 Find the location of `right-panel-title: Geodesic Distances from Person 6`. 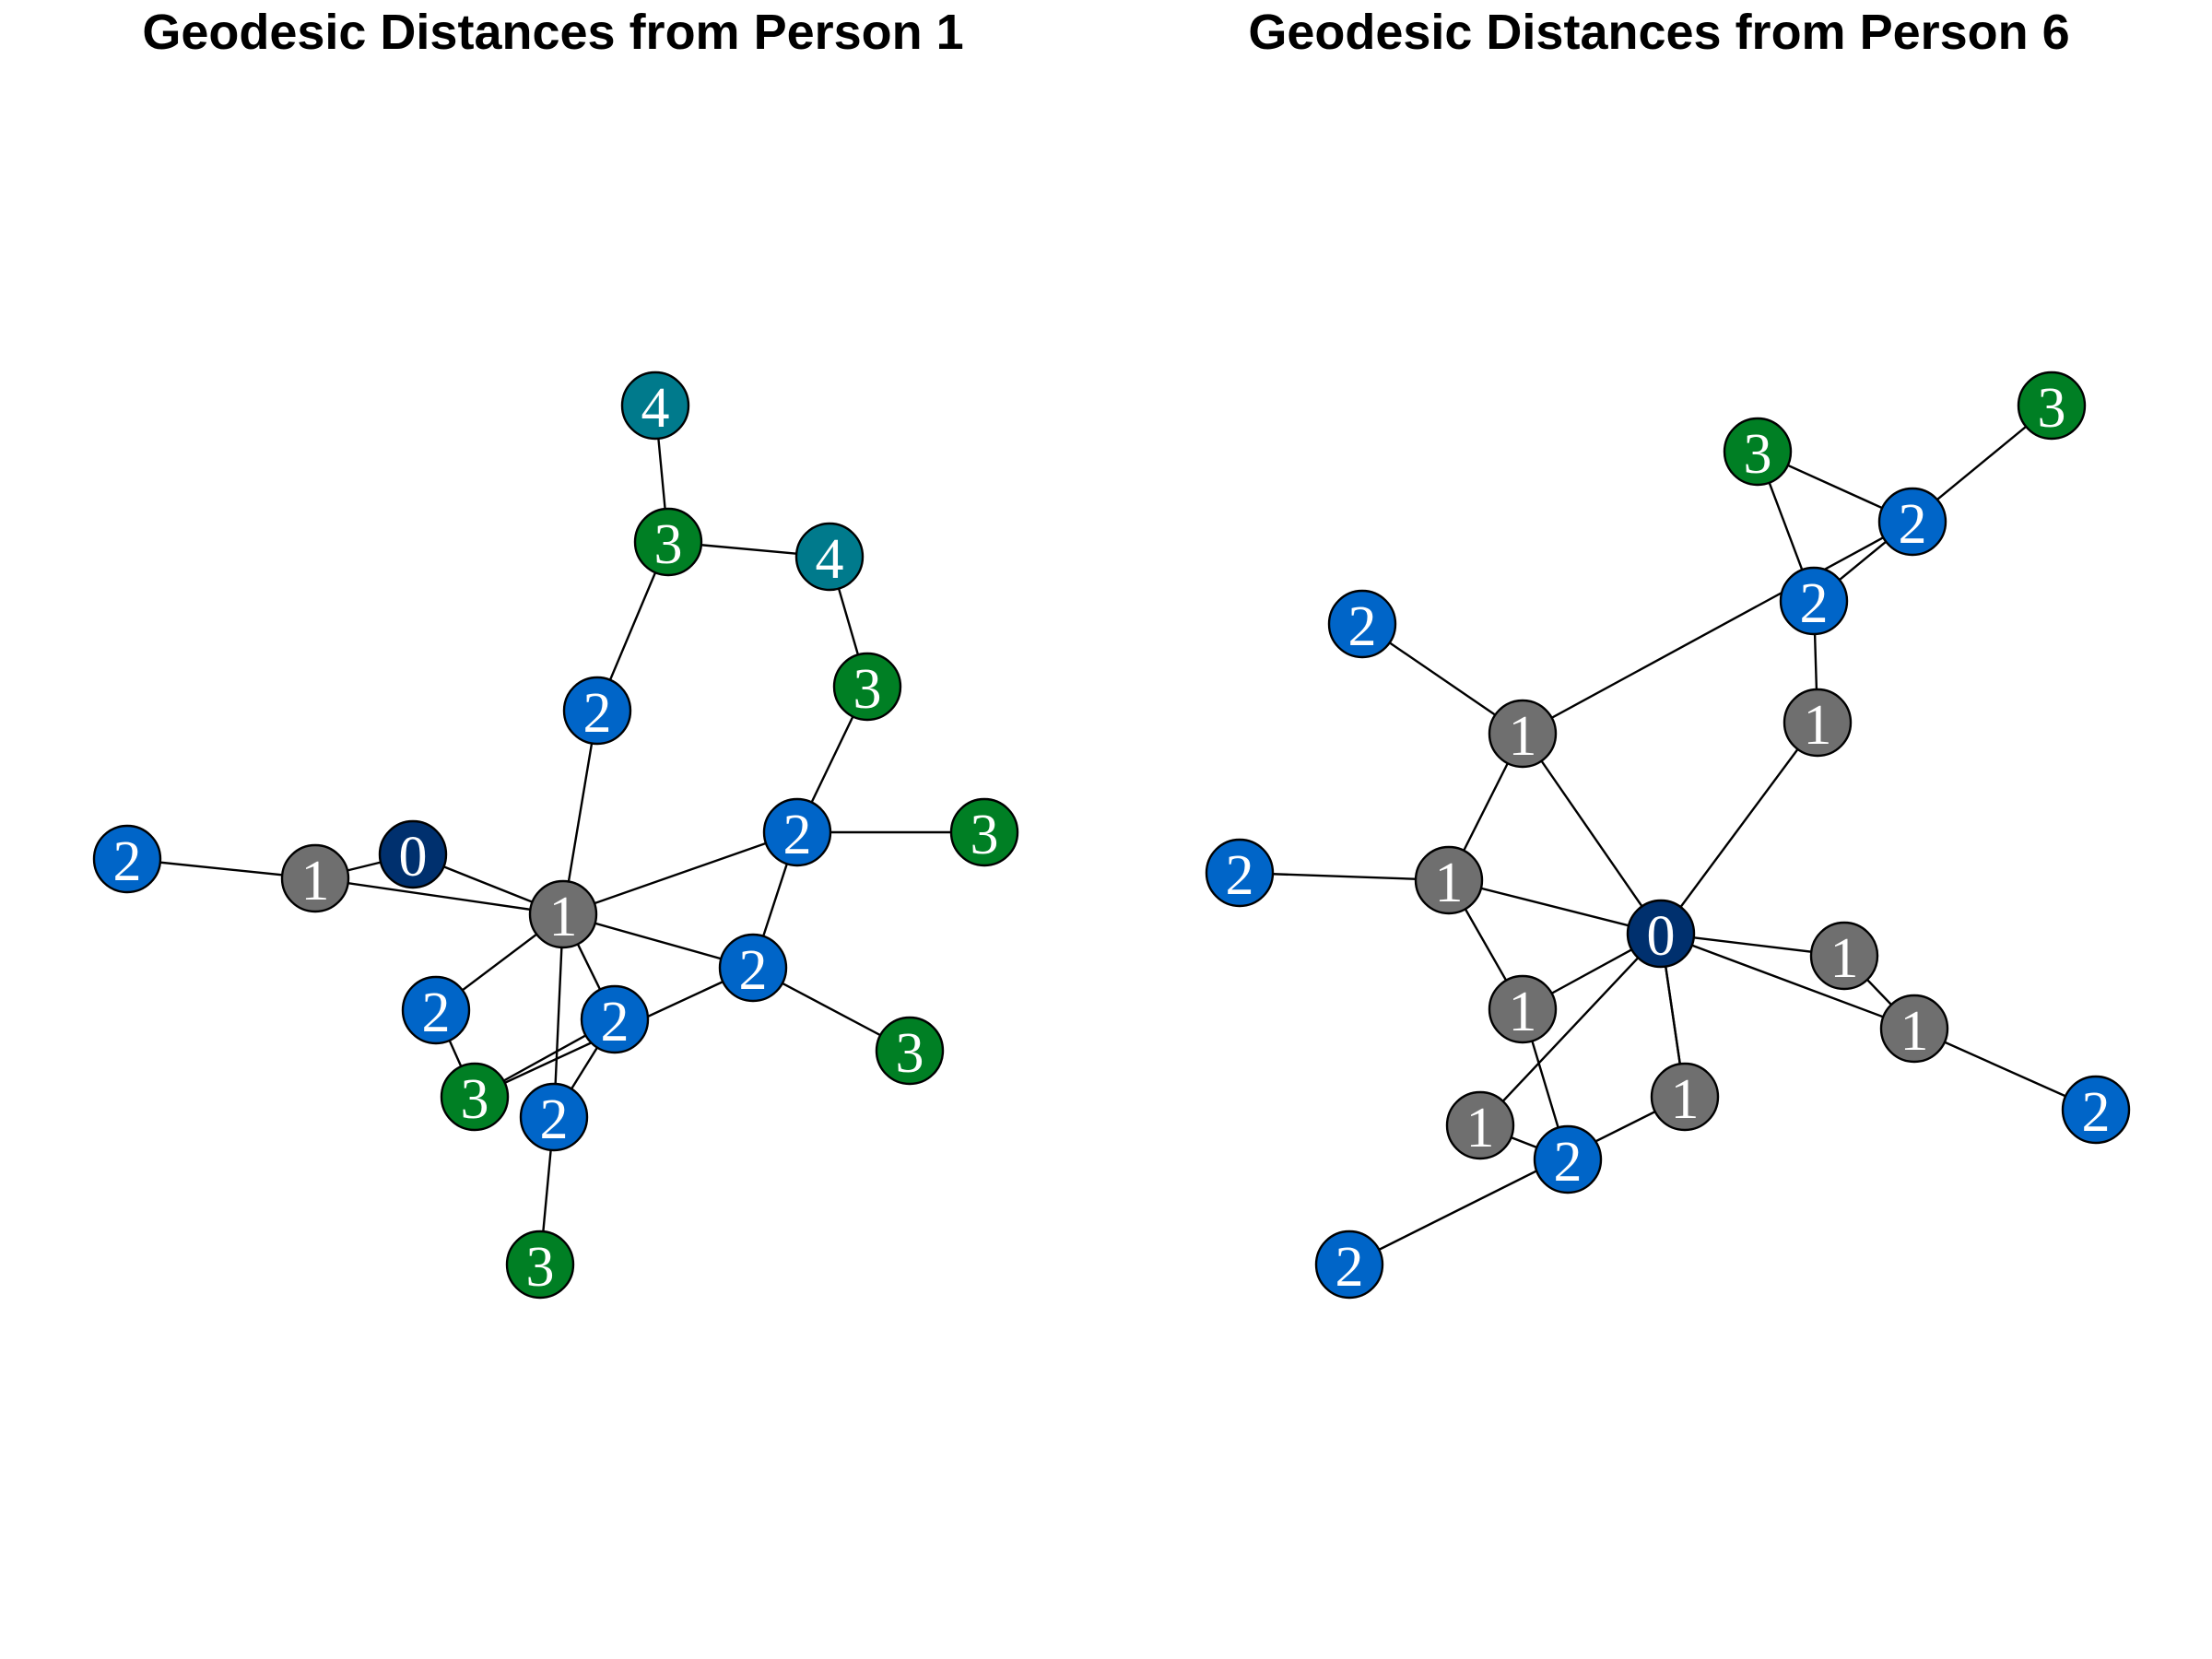

right-panel-title: Geodesic Distances from Person 6 is located at coordinates (1659, 32).